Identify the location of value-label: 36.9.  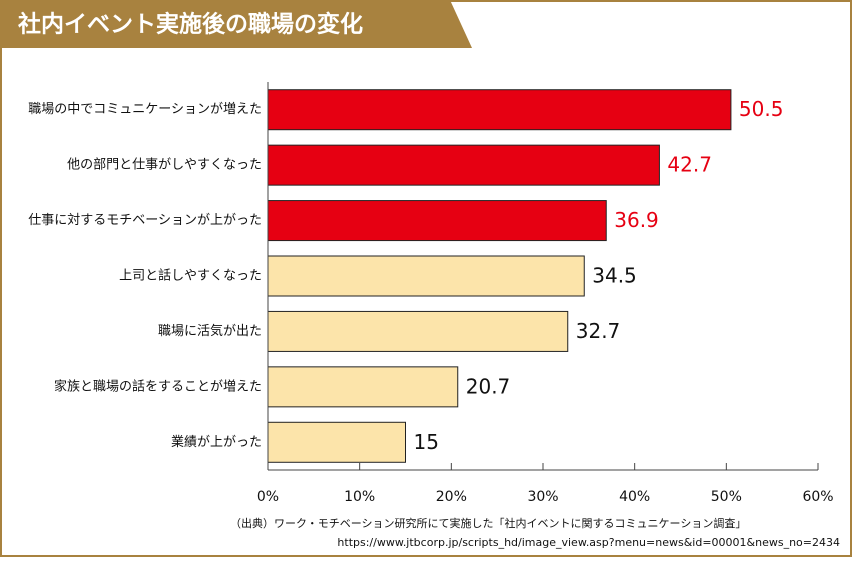
(636, 220).